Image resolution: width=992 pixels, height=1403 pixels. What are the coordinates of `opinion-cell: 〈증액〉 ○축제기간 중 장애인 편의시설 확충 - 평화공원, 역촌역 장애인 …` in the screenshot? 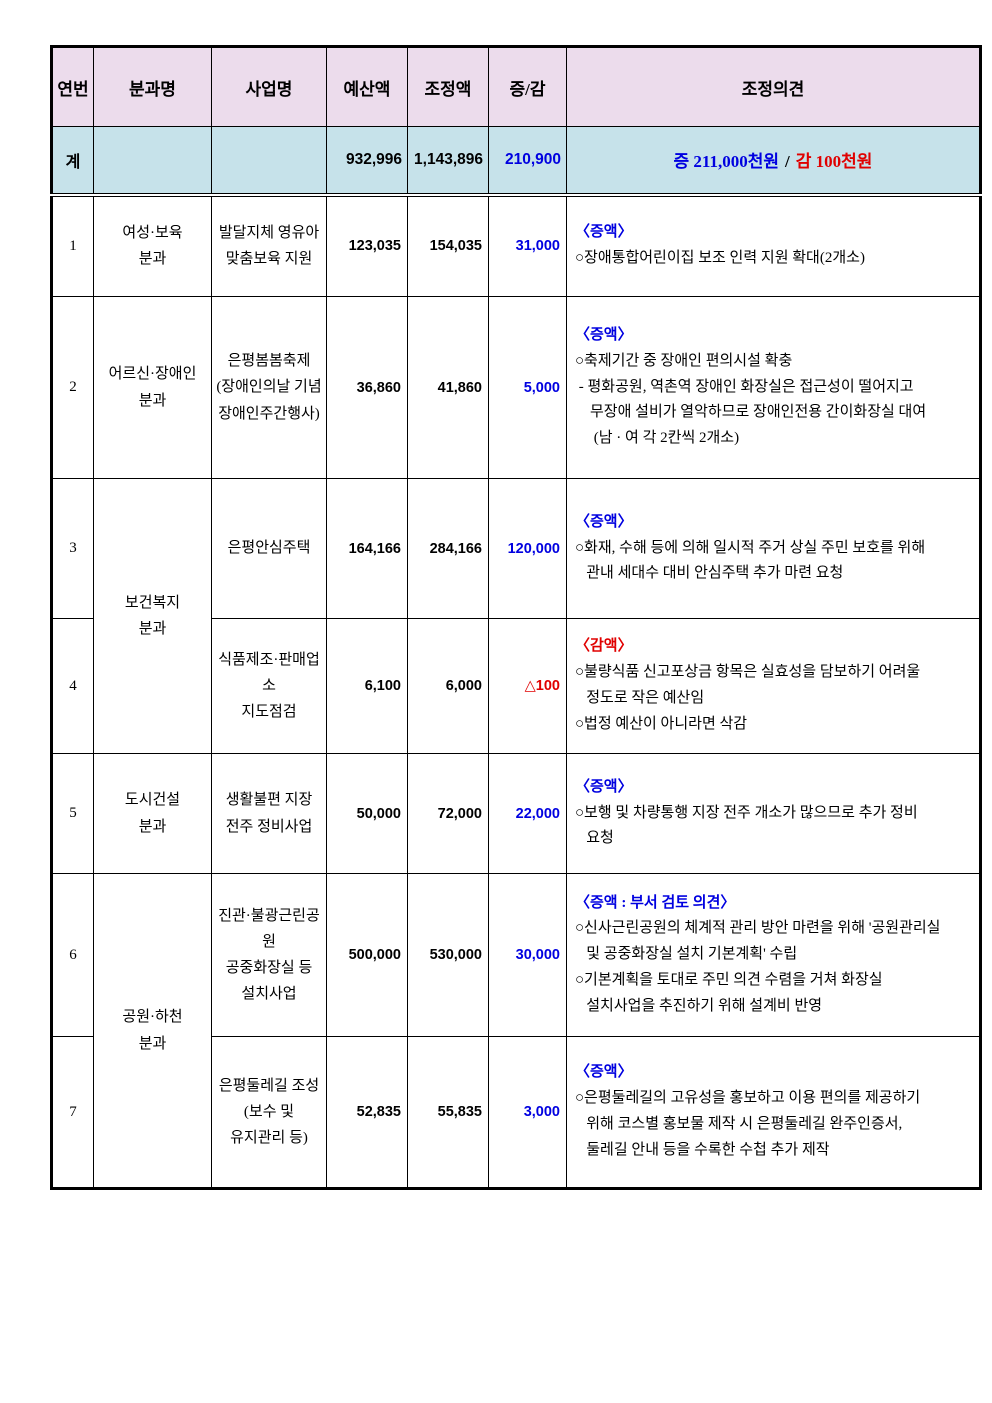 It's located at (773, 387).